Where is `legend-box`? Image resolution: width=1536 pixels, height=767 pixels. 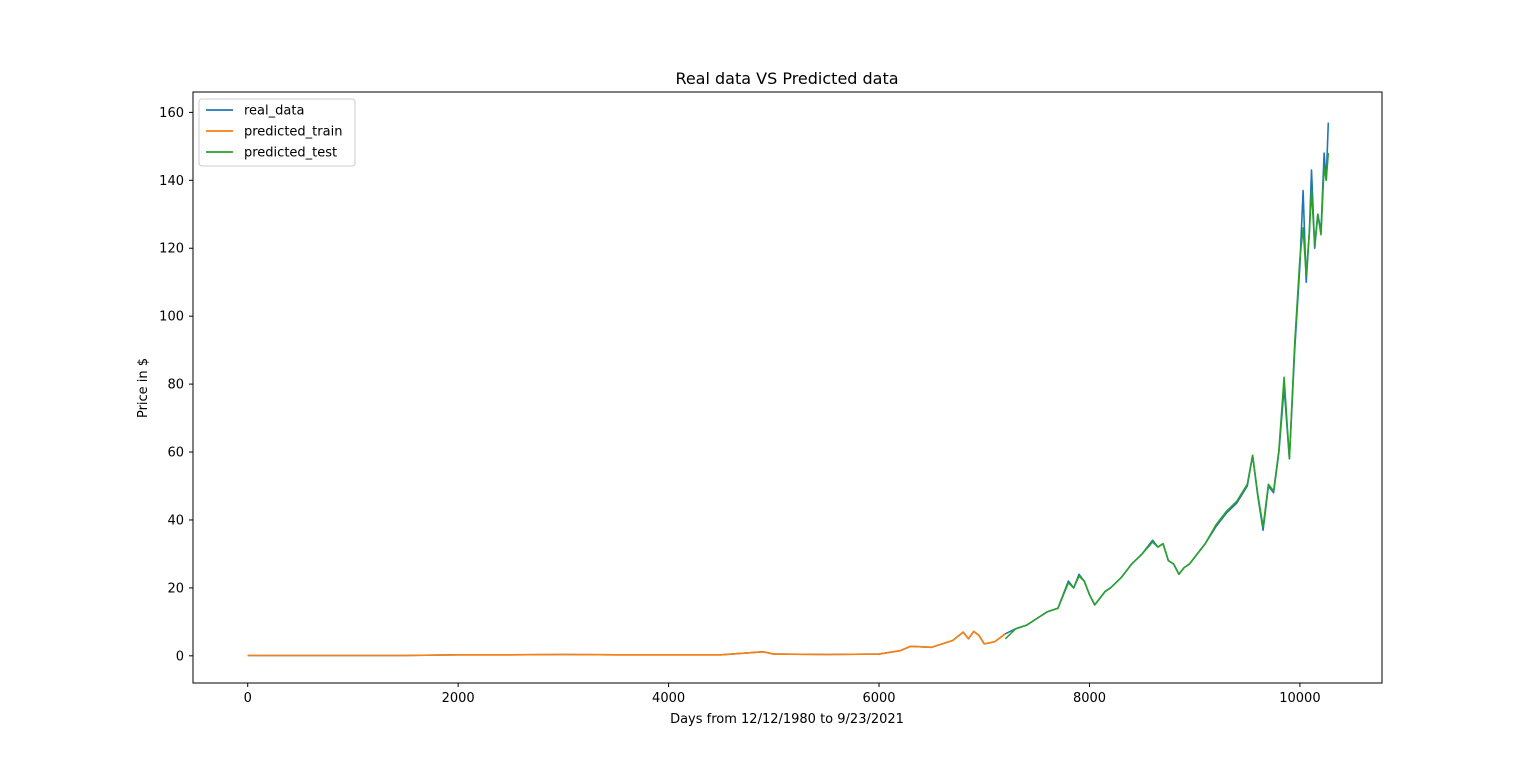
legend-box is located at coordinates (277, 132).